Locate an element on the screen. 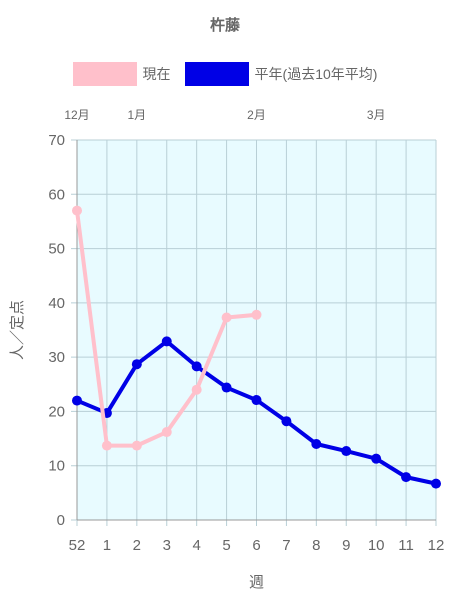 Image resolution: width=450 pixels, height=600 pixels. y-tick-label: 10 is located at coordinates (56, 466).